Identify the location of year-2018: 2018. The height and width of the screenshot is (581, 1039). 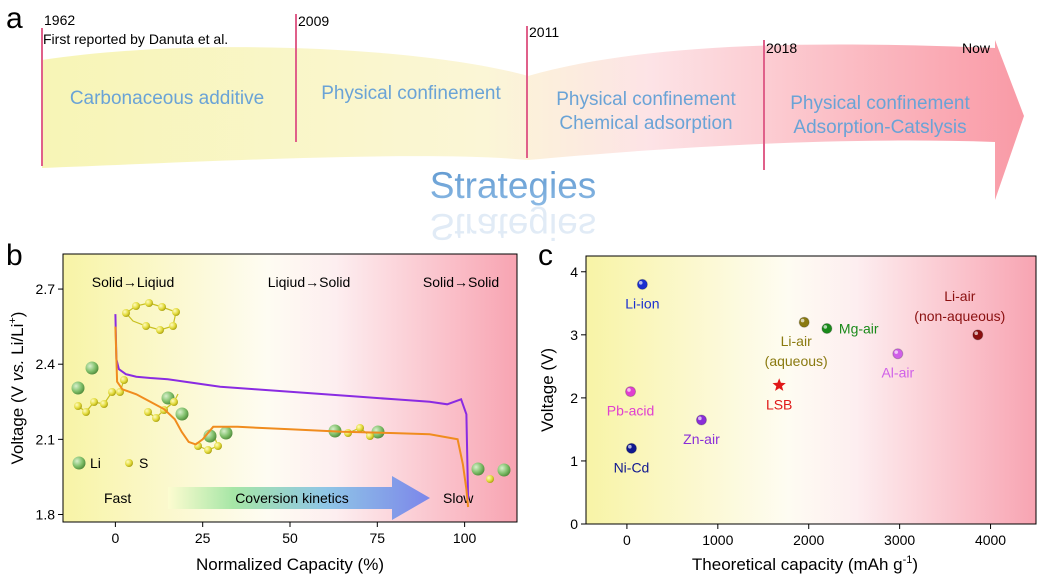
(781, 48).